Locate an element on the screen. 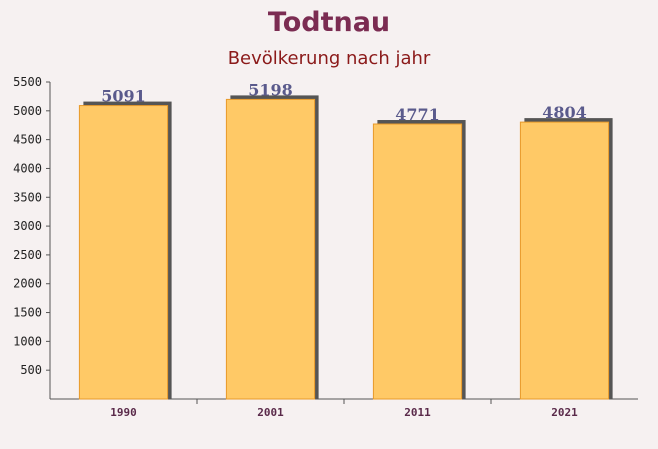 This screenshot has width=658, height=449. chart-title: Todtnau is located at coordinates (329, 22).